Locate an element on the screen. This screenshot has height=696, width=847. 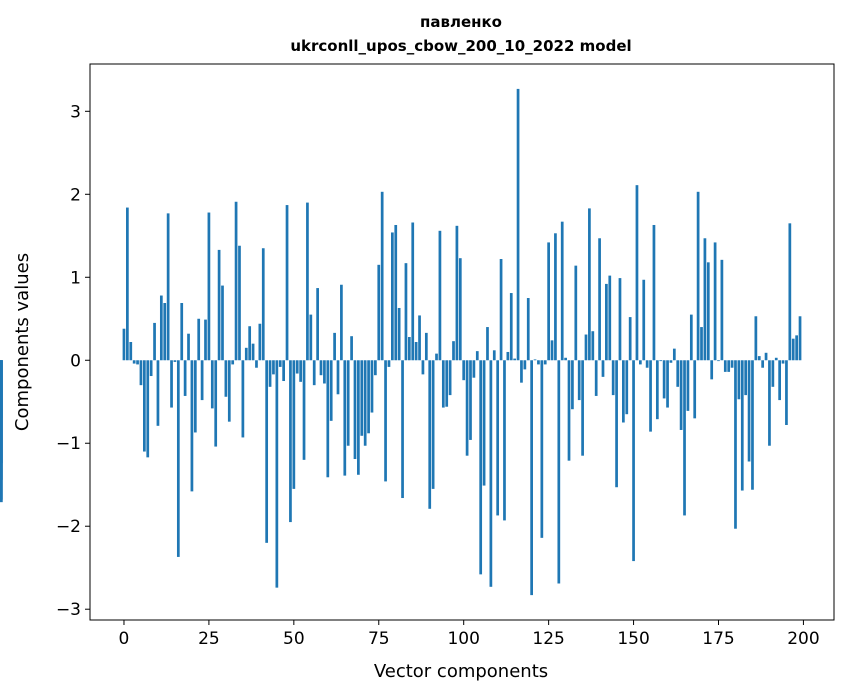
y-tick-label: −2 is located at coordinates (68, 527).